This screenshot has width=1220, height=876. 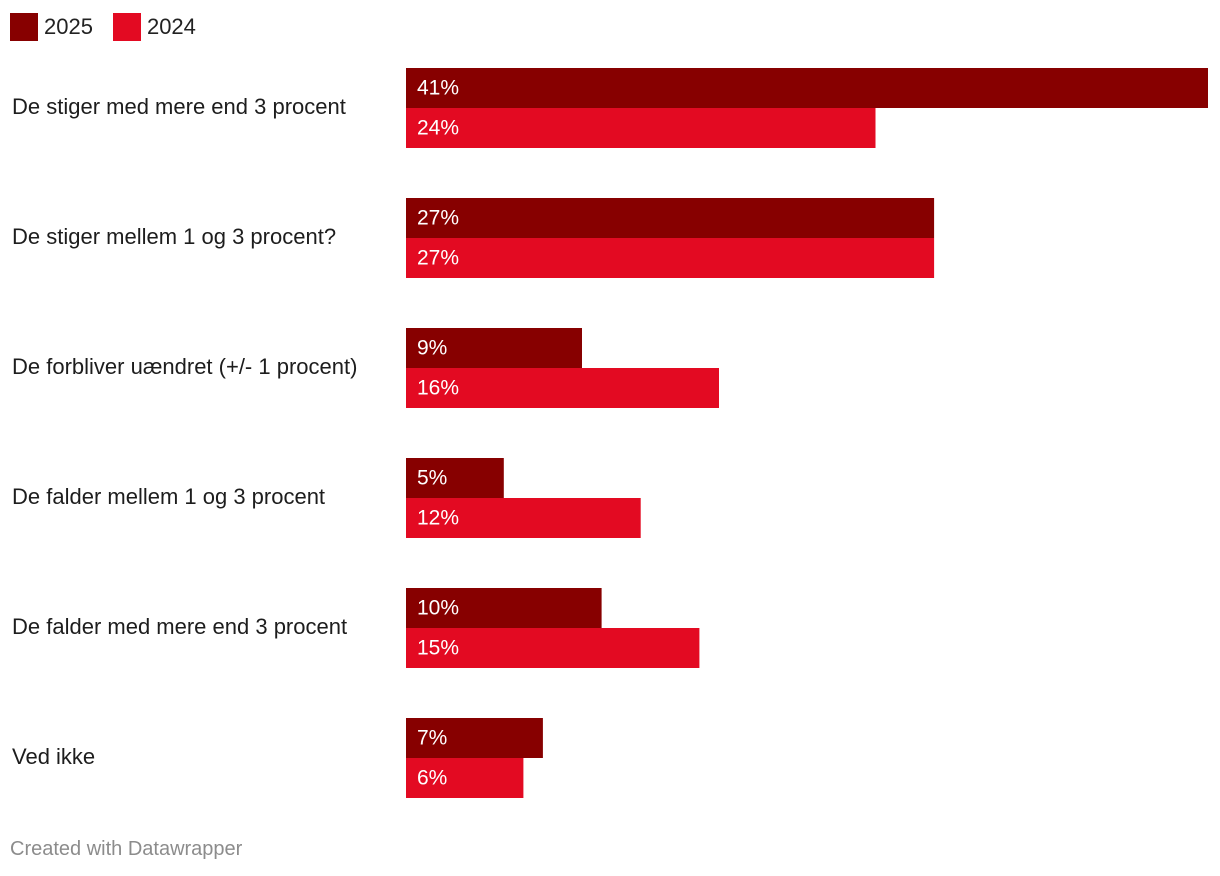 What do you see at coordinates (174, 236) in the screenshot?
I see `category-label: De stiger mellem 1 og 3 procent?` at bounding box center [174, 236].